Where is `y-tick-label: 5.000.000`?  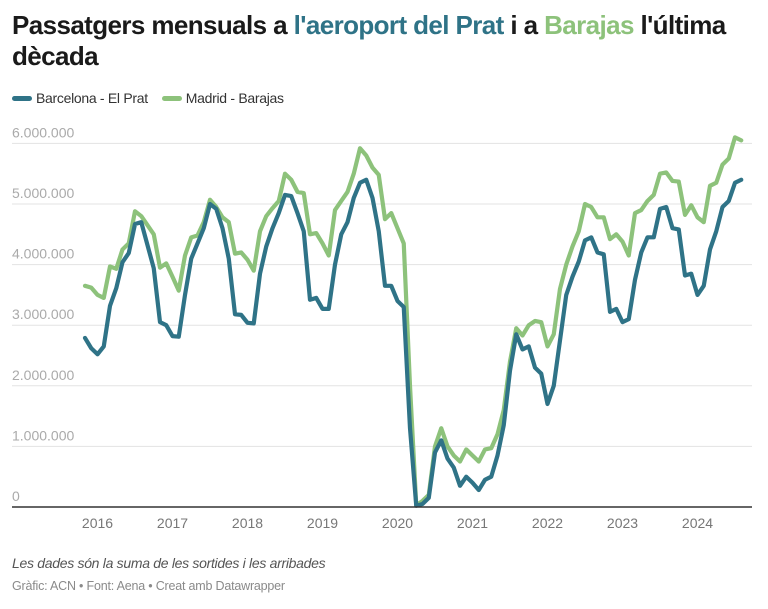
y-tick-label: 5.000.000 is located at coordinates (43, 193).